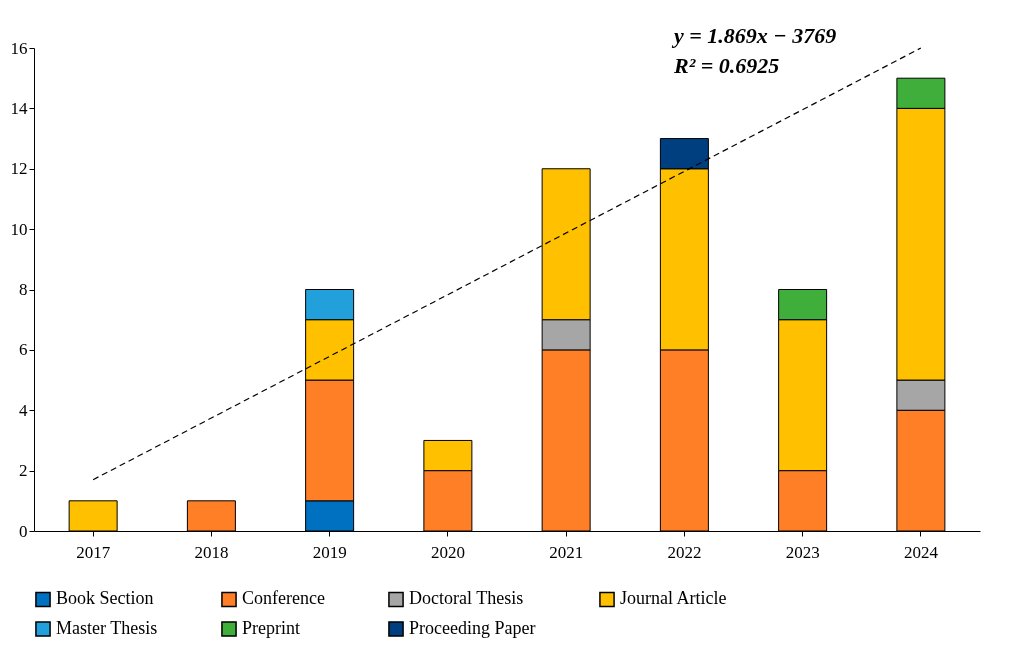  Describe the element at coordinates (684, 552) in the screenshot. I see `x-tick-label: 2022` at that location.